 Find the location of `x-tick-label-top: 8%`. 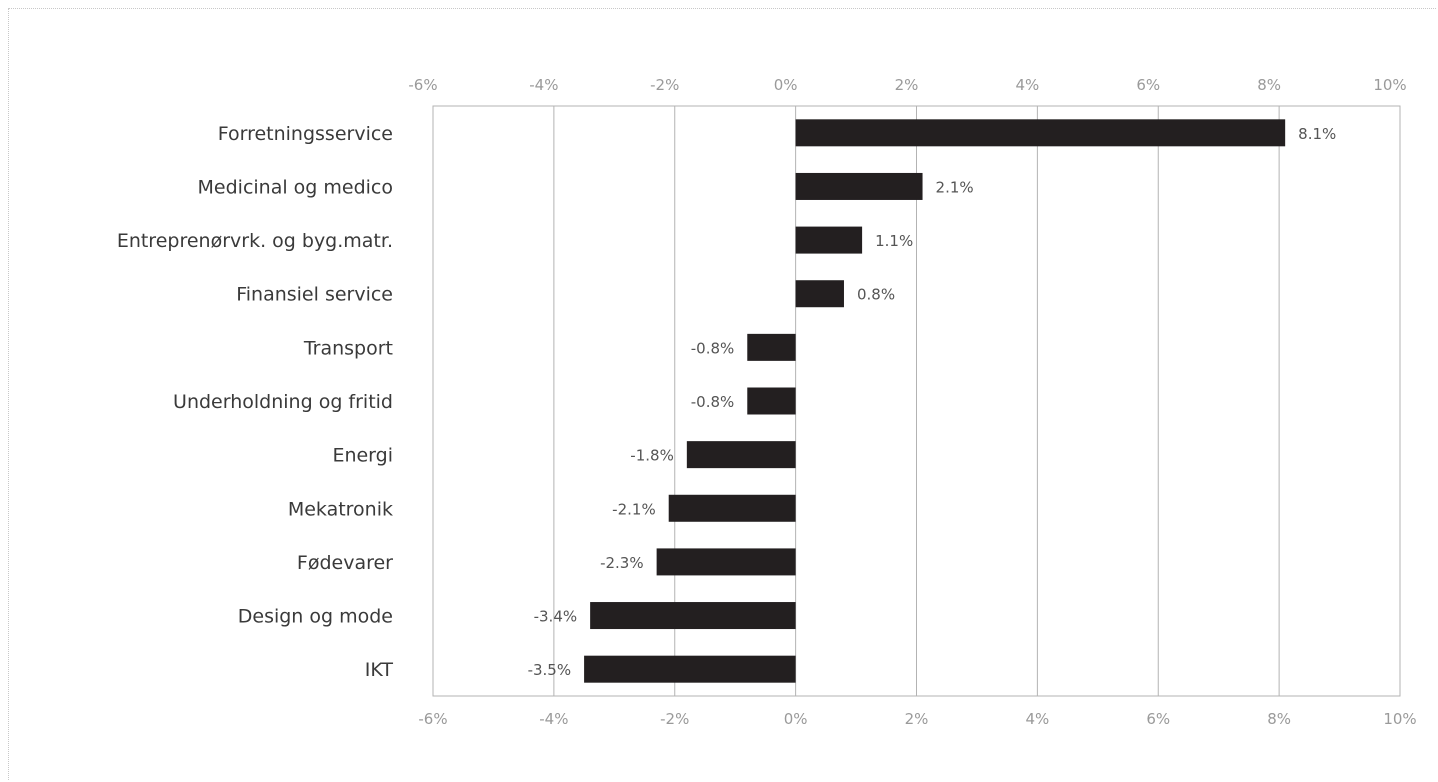

x-tick-label-top: 8% is located at coordinates (1269, 85).